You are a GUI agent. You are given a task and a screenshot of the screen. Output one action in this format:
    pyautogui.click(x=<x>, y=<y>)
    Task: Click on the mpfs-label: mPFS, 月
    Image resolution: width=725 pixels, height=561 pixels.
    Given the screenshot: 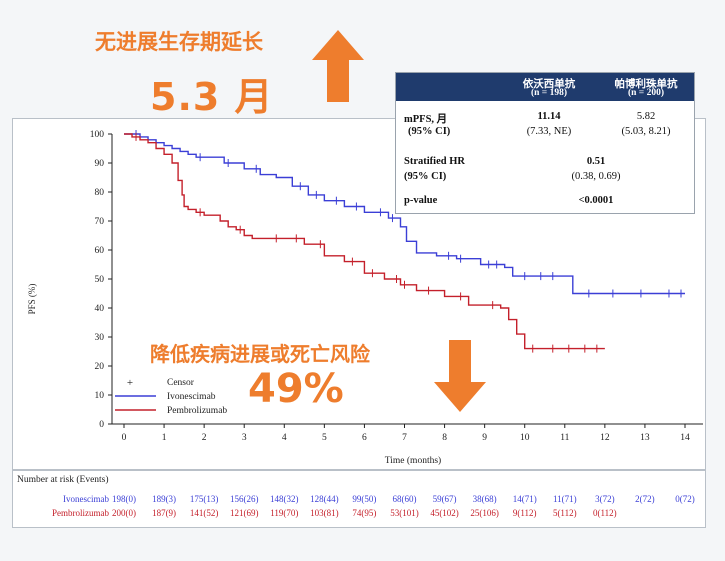 What is the action you would take?
    pyautogui.click(x=426, y=119)
    